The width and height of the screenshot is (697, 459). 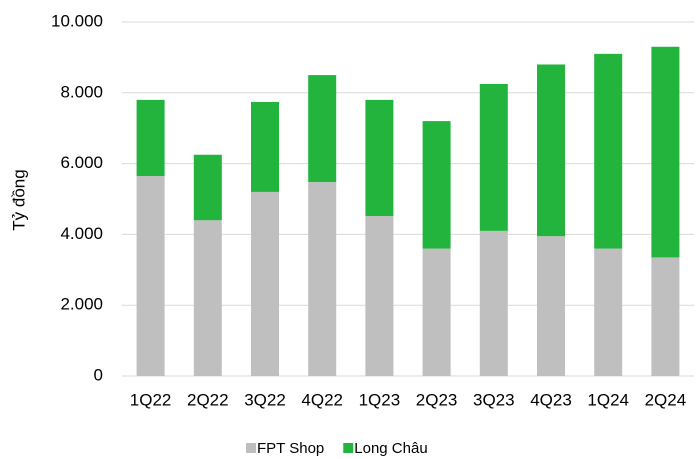 I want to click on y-tick-label: 0, so click(x=98, y=374).